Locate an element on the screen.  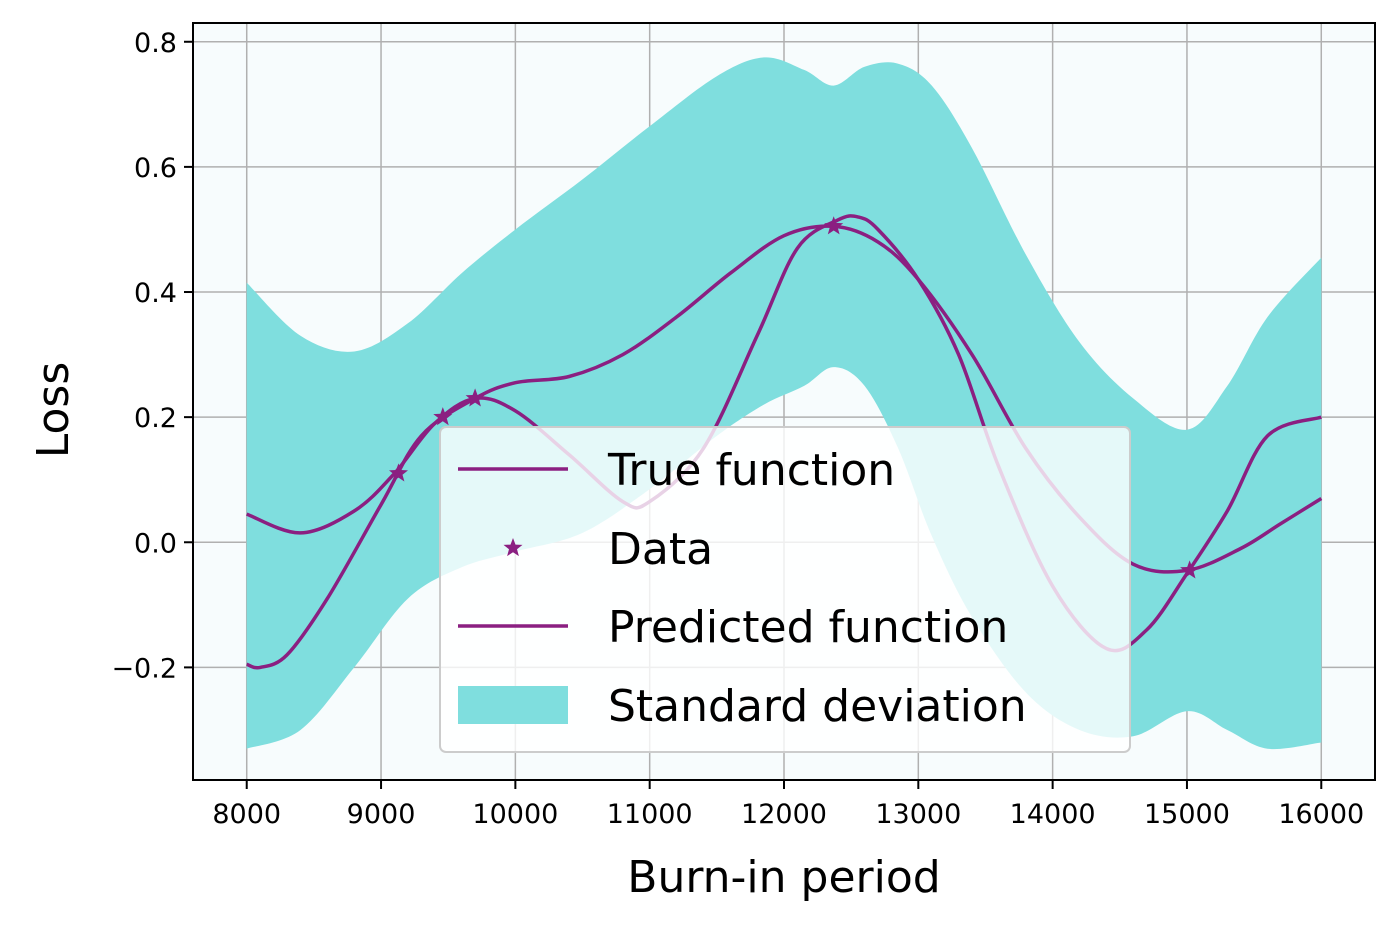
x-tick-label: 13000 is located at coordinates (918, 814).